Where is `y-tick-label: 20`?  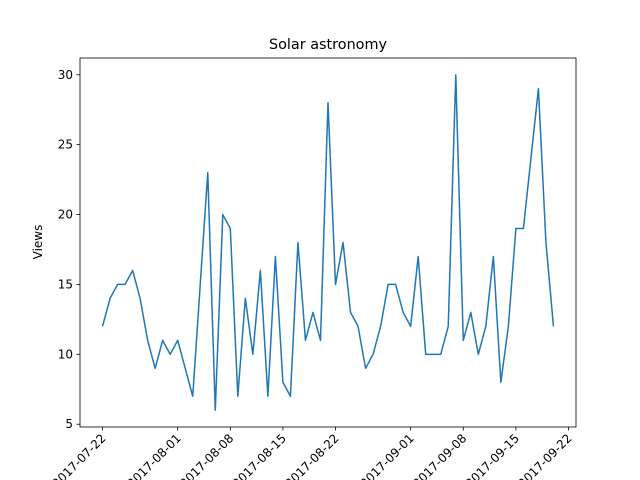 y-tick-label: 20 is located at coordinates (65, 215).